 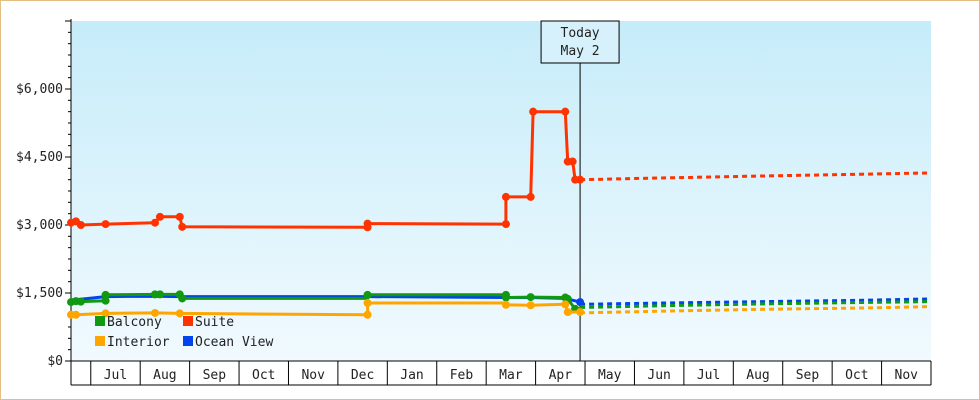 I want to click on legend-label: Balcony, so click(x=134, y=322).